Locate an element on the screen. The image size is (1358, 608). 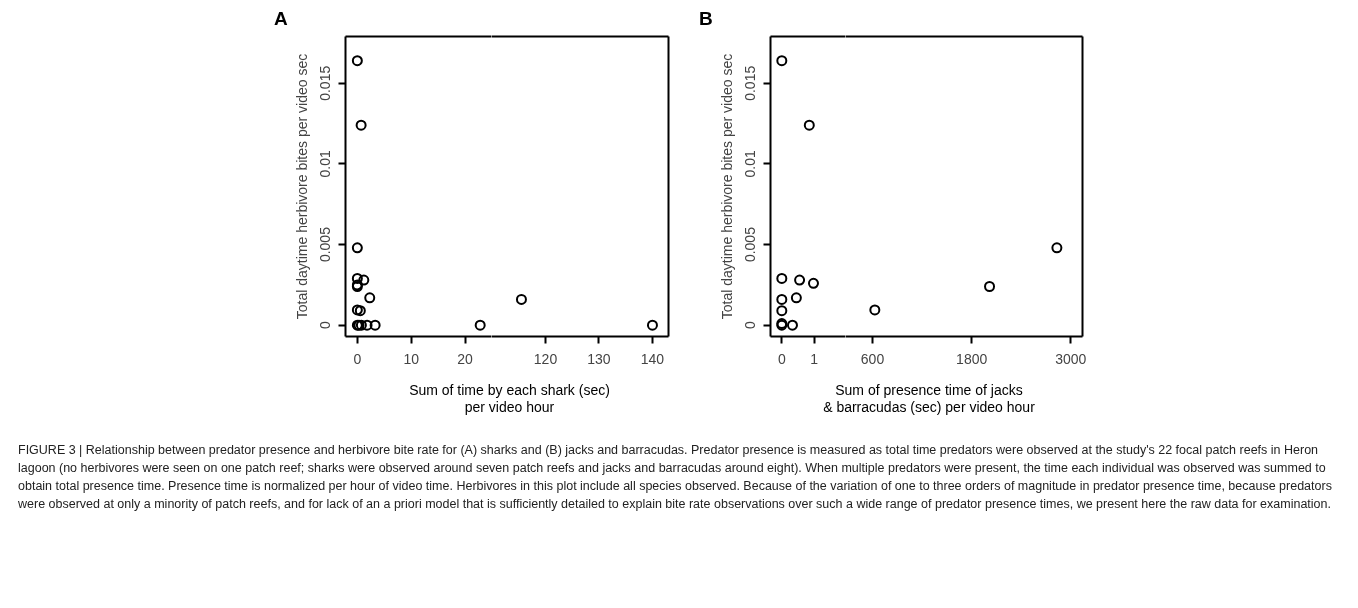
x-tick-label: 10 is located at coordinates (411, 358).